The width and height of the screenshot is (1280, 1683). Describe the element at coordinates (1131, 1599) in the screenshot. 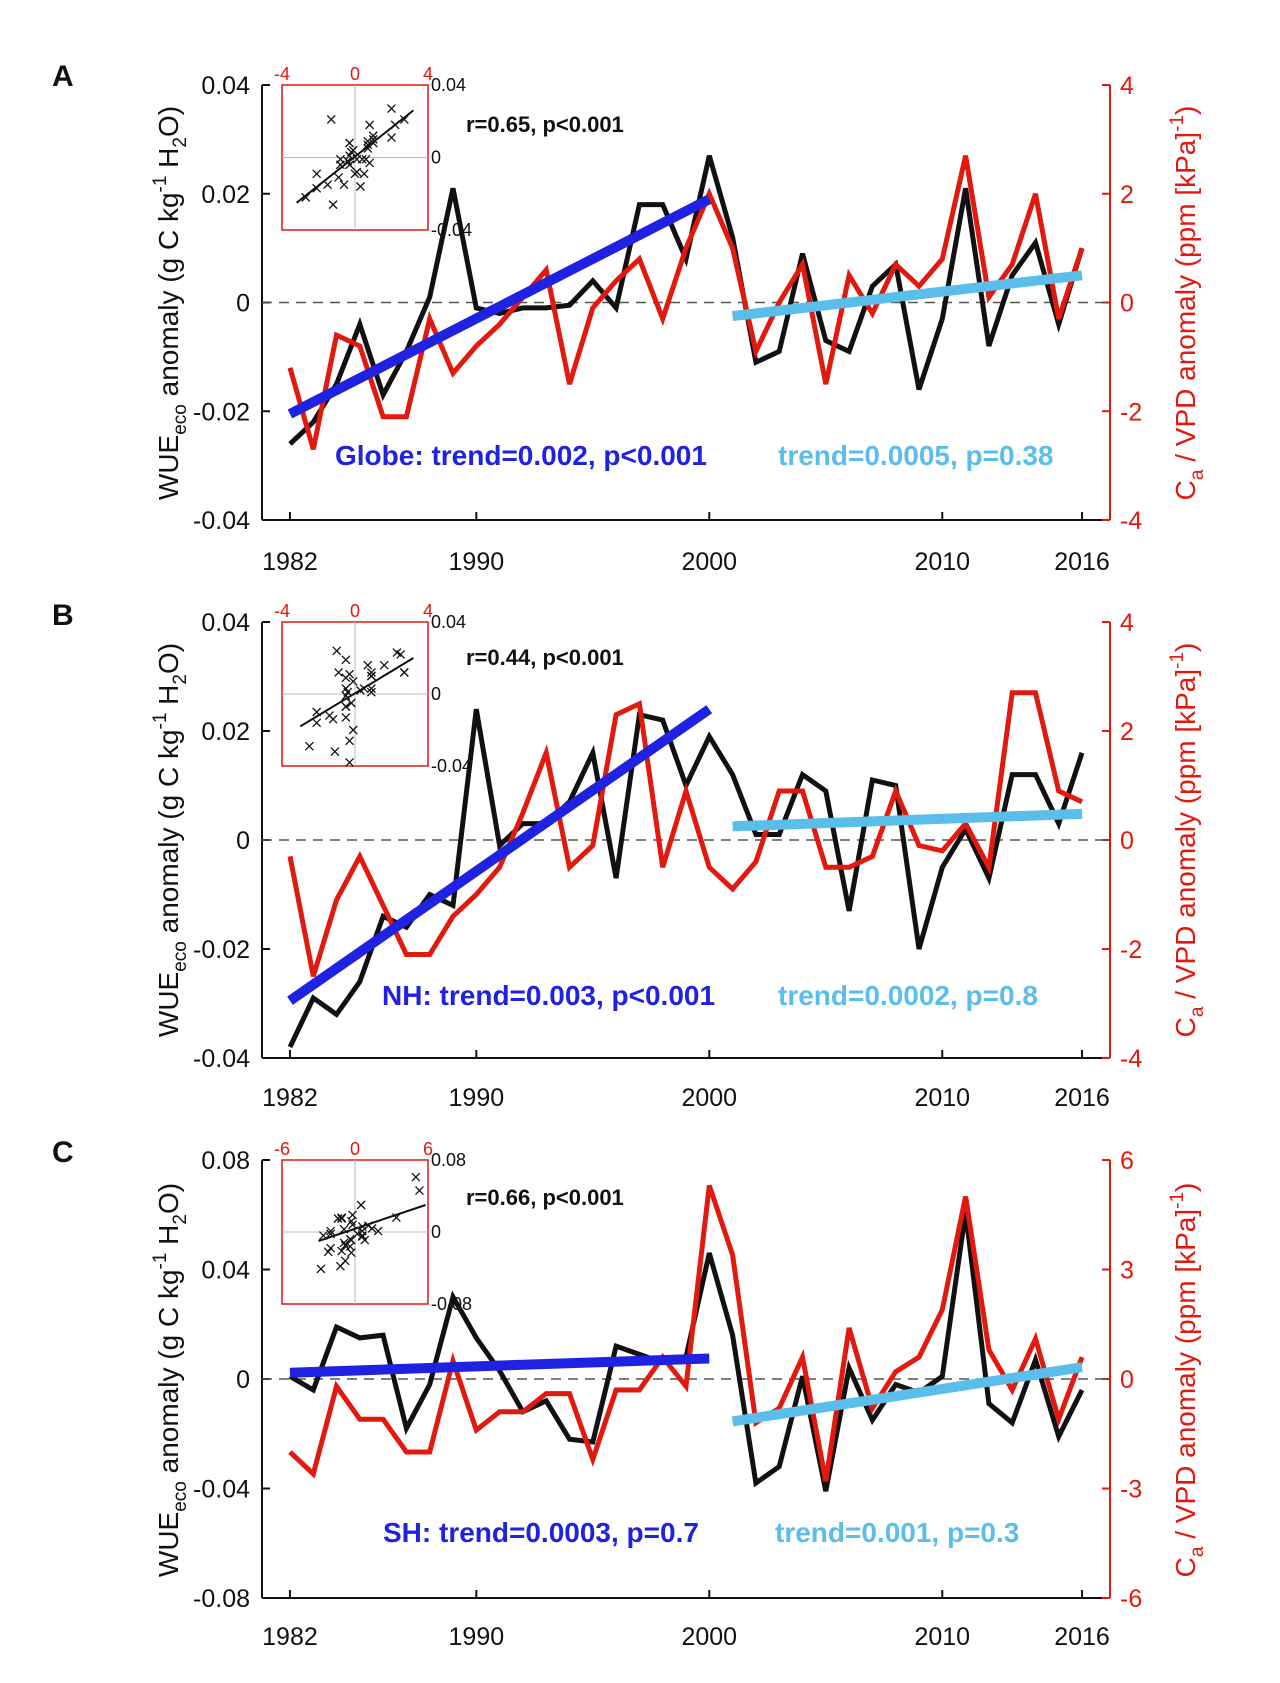

I see `panel-c-right-tick-label: -6` at that location.